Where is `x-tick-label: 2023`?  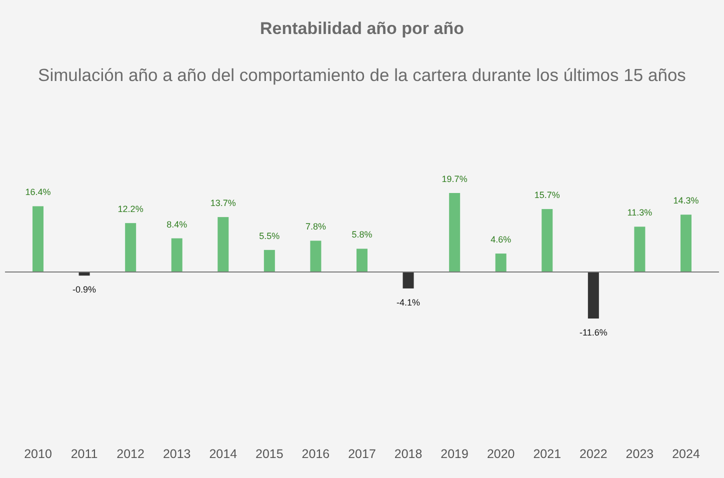
x-tick-label: 2023 is located at coordinates (640, 454).